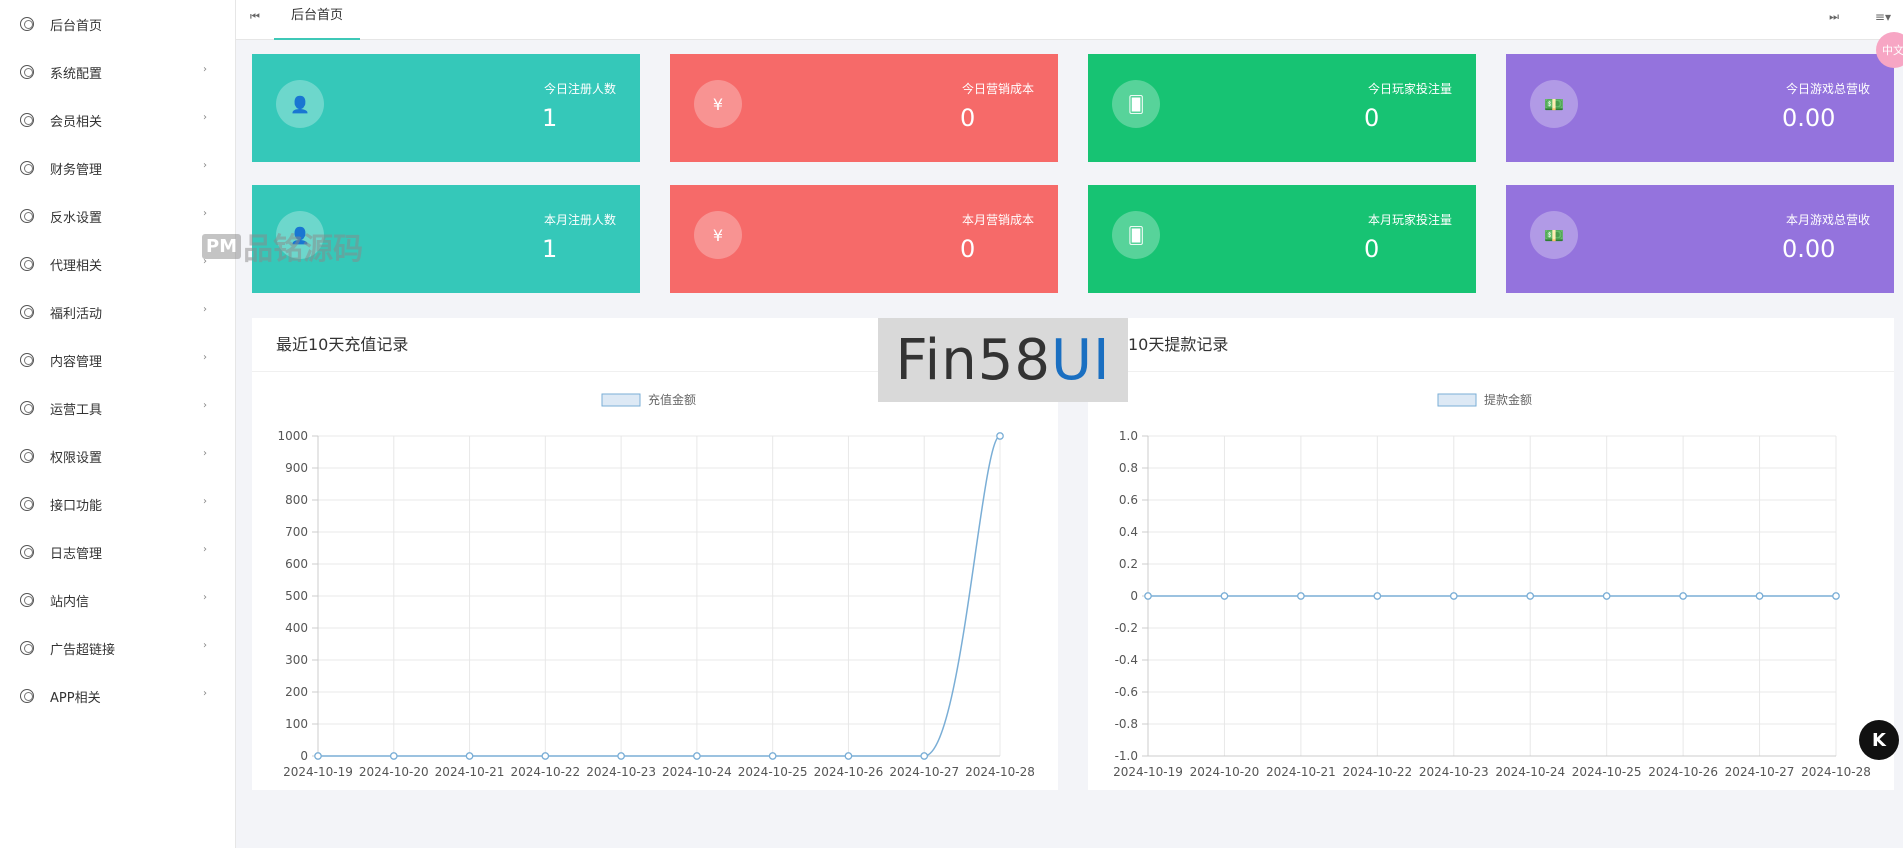 The width and height of the screenshot is (1903, 848). Describe the element at coordinates (1282, 108) in the screenshot. I see `card-today-bet: 🂠 今日玩家投注量 0` at that location.